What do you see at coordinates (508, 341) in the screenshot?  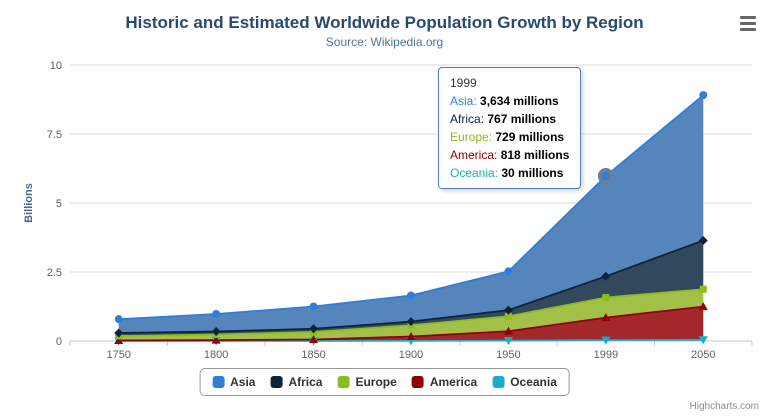 I see `point-oceania-1950` at bounding box center [508, 341].